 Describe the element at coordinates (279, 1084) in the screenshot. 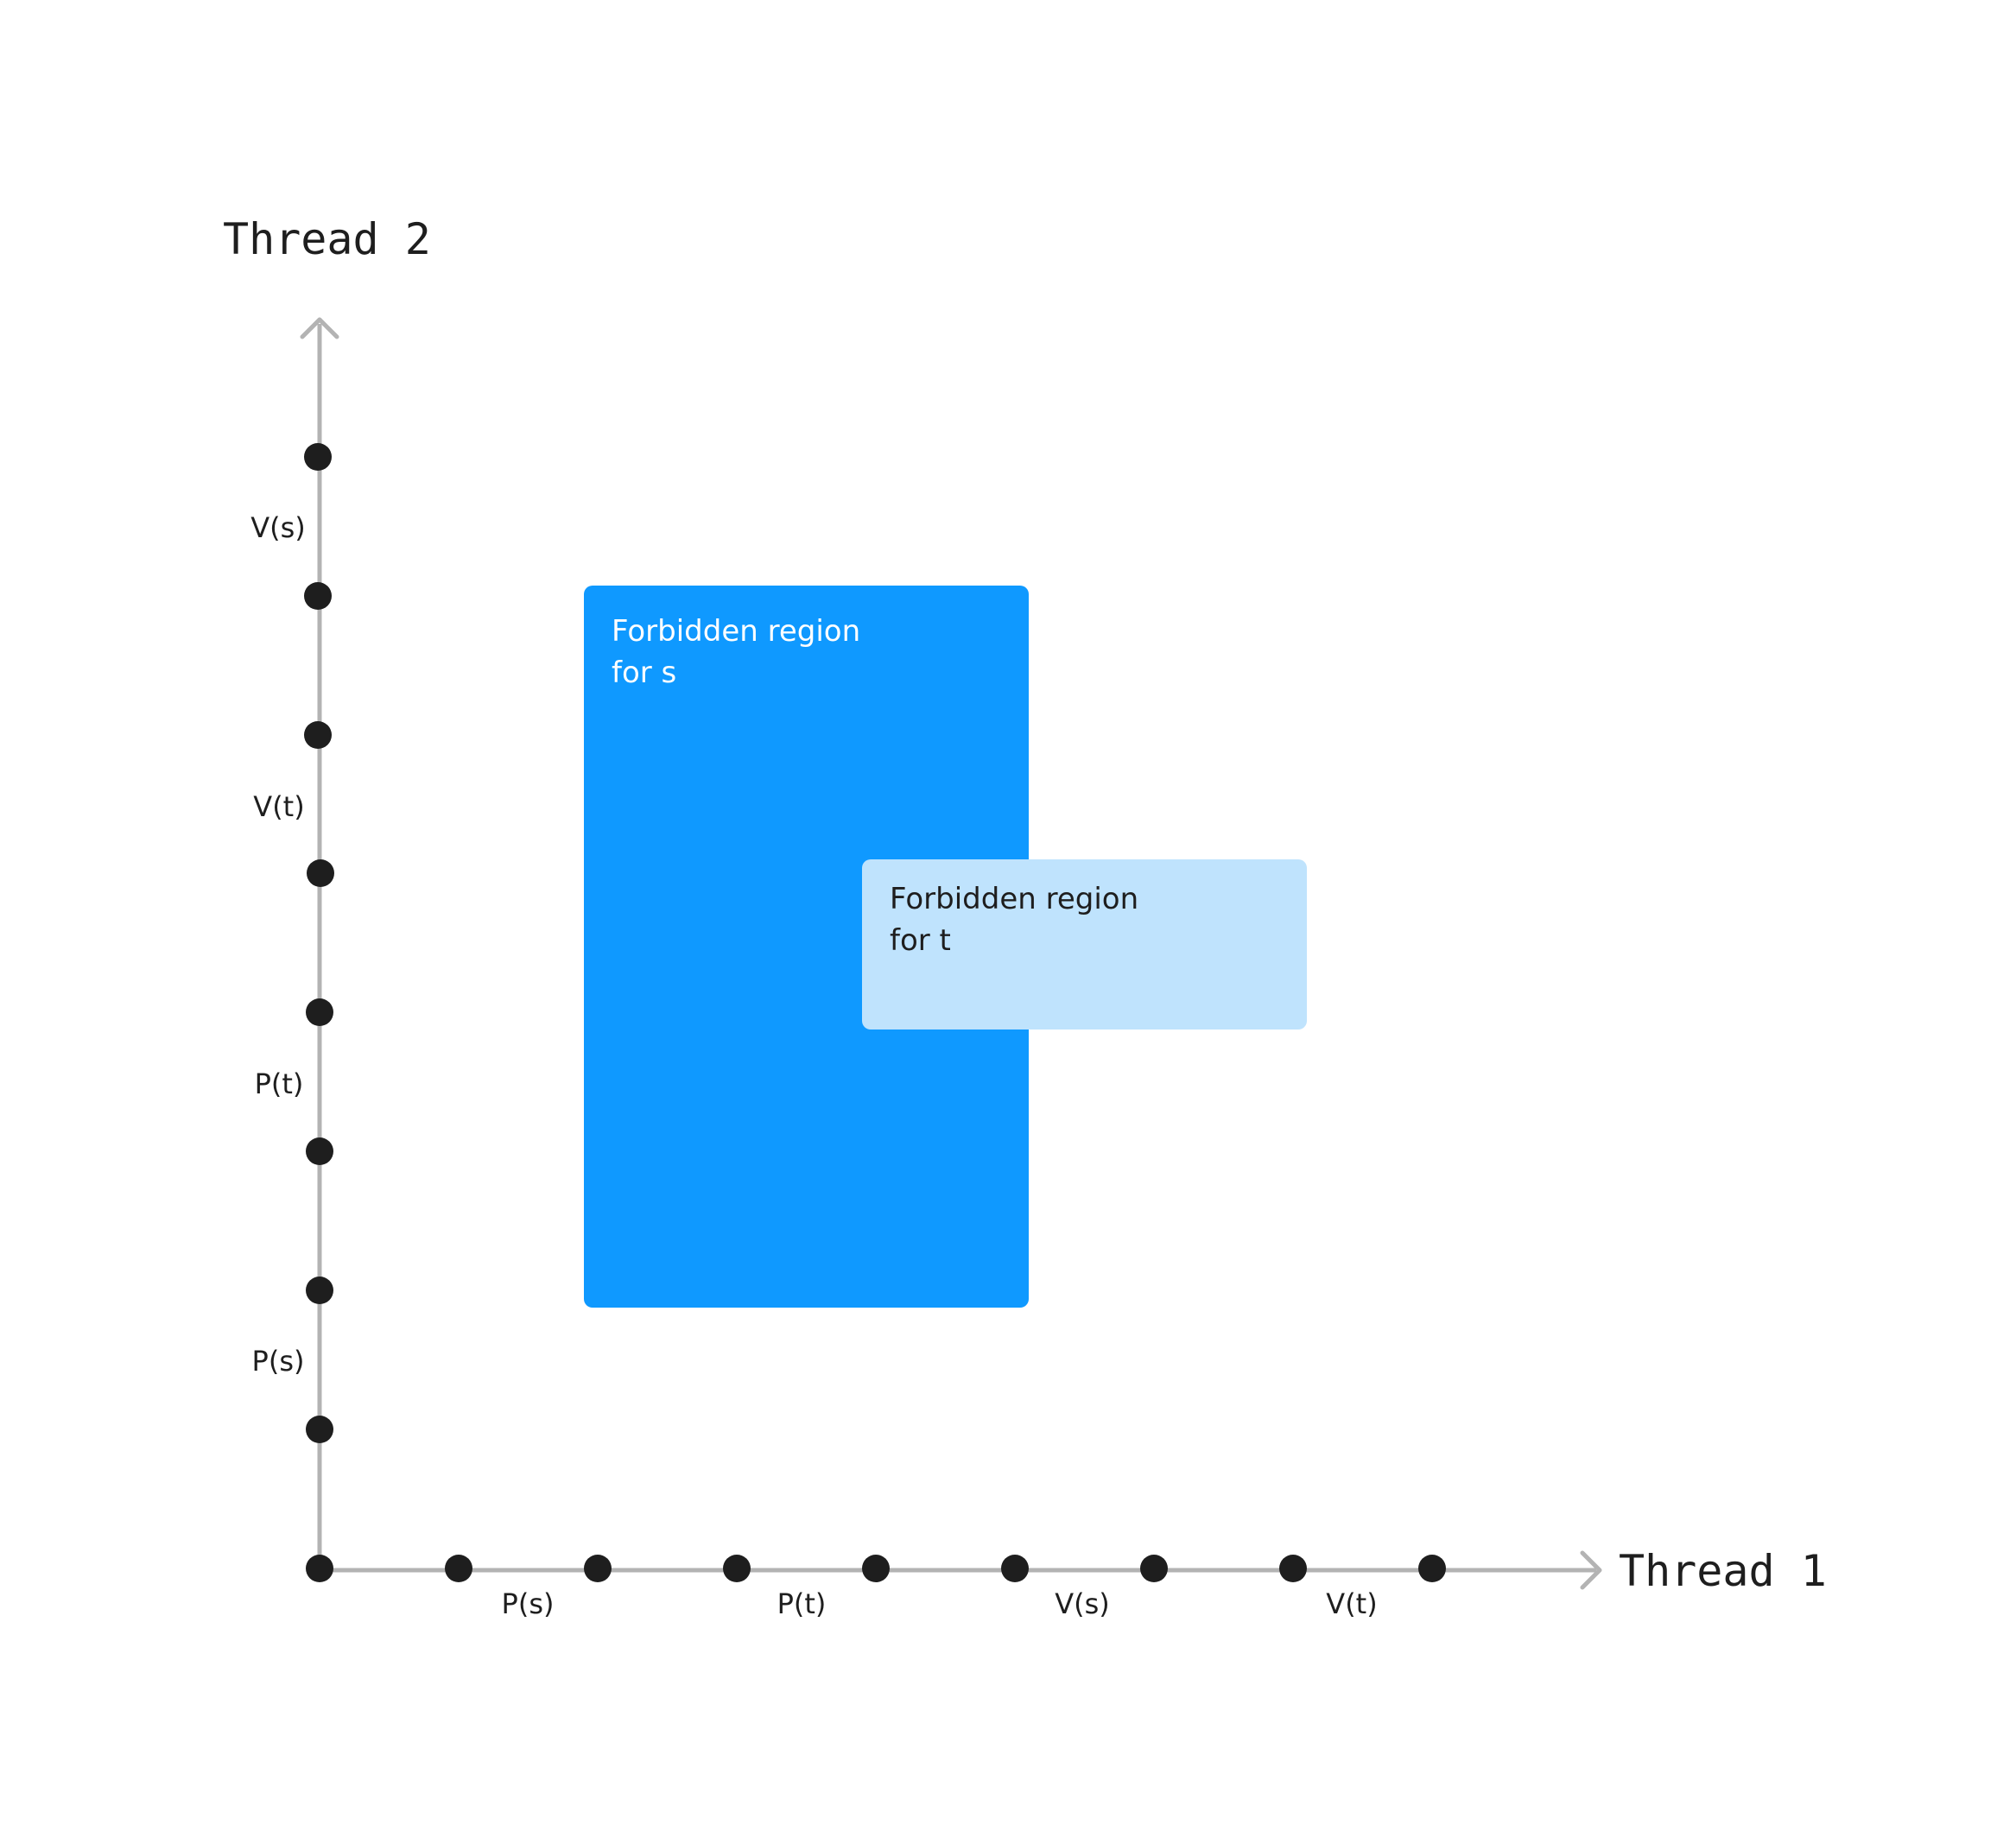

I see `y-segment-label: P(t)` at that location.